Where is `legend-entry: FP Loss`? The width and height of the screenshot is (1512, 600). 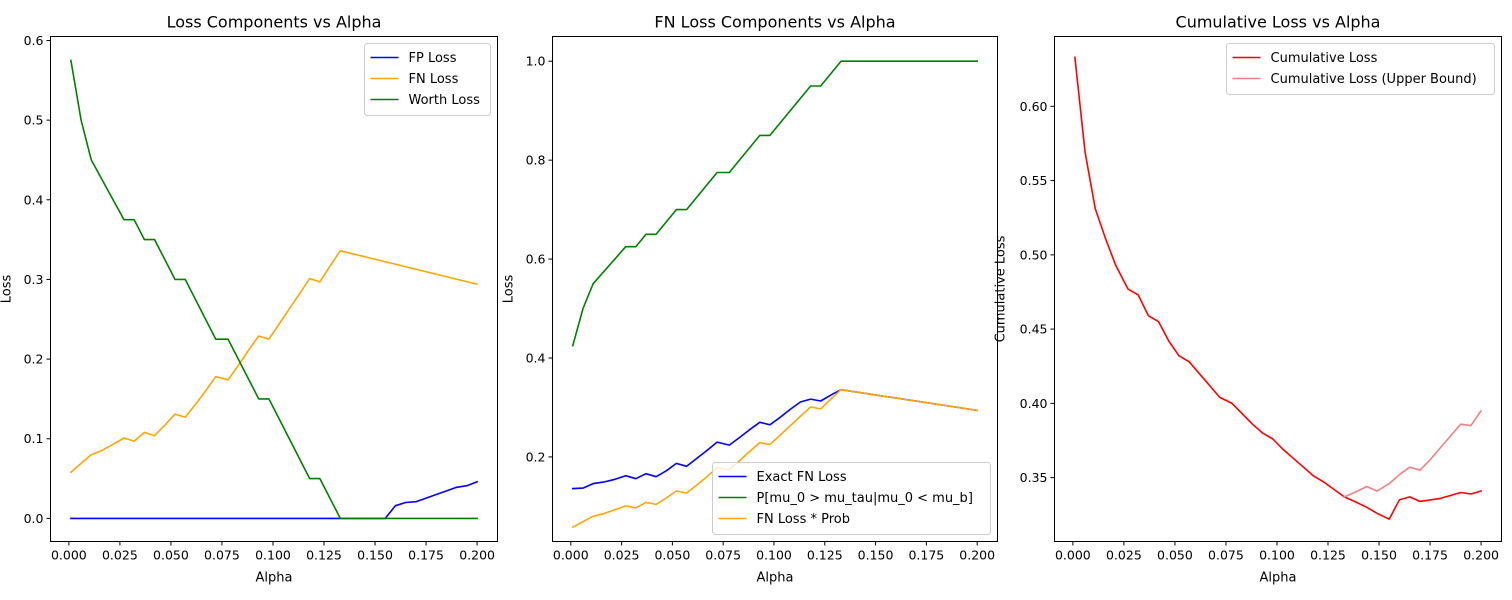 legend-entry: FP Loss is located at coordinates (433, 58).